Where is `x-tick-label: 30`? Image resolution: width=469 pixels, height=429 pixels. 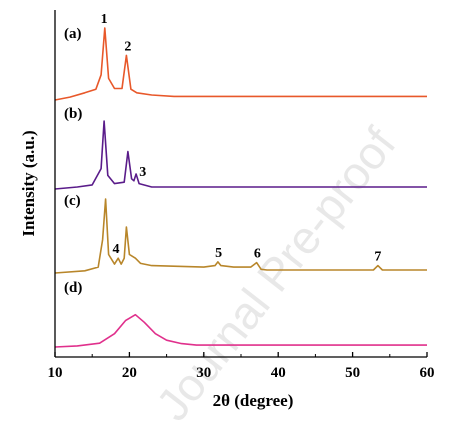
x-tick-label: 30 is located at coordinates (203, 373).